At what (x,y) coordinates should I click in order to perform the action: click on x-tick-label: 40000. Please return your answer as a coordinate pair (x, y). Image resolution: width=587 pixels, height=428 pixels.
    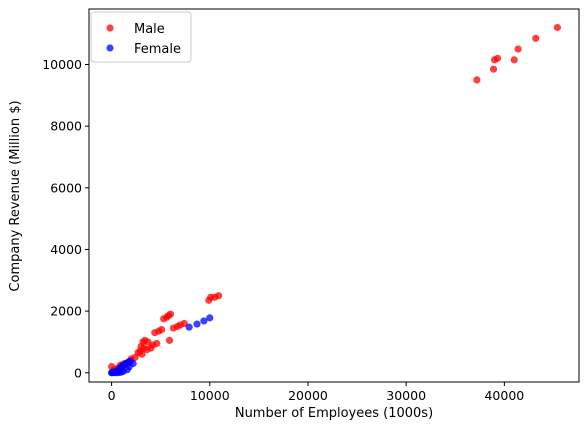
    Looking at the image, I should click on (504, 395).